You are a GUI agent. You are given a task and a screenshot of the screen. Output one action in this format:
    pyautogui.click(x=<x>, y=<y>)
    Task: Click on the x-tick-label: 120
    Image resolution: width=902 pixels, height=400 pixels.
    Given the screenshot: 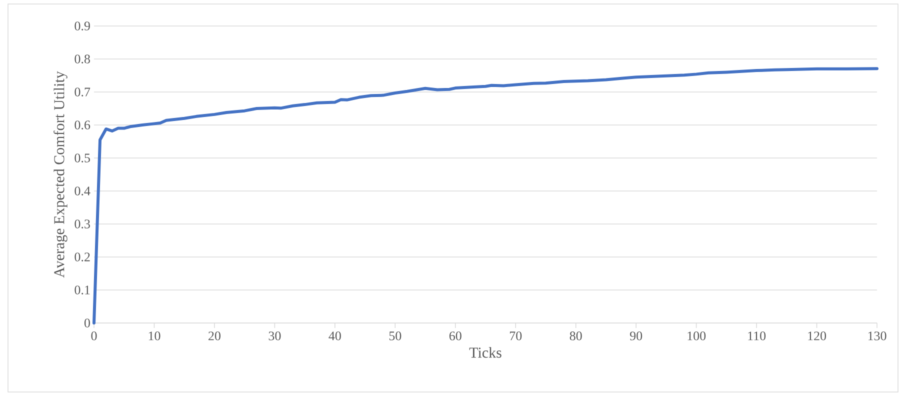 What is the action you would take?
    pyautogui.click(x=817, y=336)
    